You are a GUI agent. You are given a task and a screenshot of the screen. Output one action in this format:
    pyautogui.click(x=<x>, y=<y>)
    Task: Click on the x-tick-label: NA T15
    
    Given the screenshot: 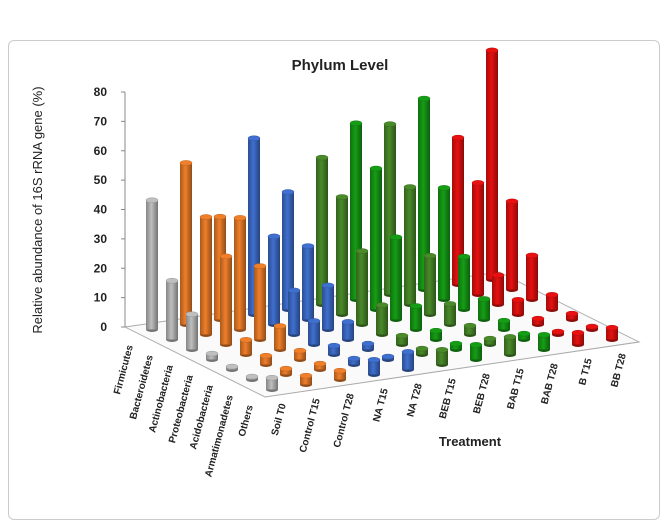 What is the action you would take?
    pyautogui.click(x=381, y=405)
    